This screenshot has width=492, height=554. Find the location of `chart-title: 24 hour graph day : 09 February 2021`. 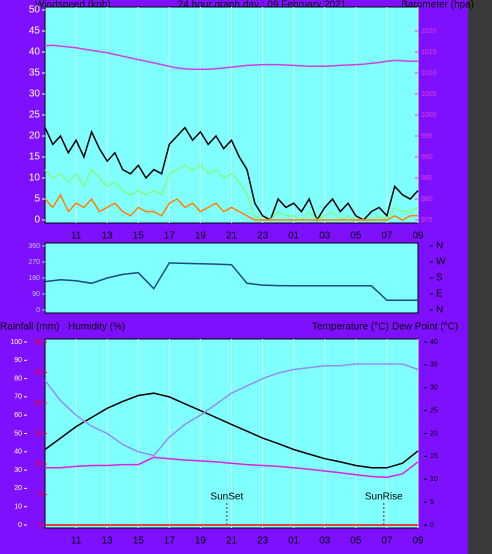

chart-title: 24 hour graph day : 09 February 2021 is located at coordinates (262, 5).